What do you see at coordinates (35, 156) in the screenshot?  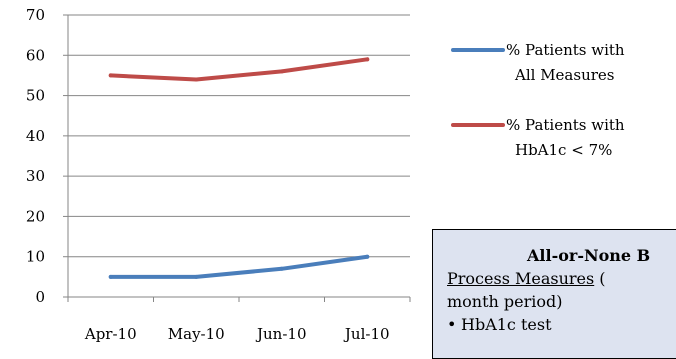 I see `y-tick-labels: 0 10 20 30 40 50 60 70` at bounding box center [35, 156].